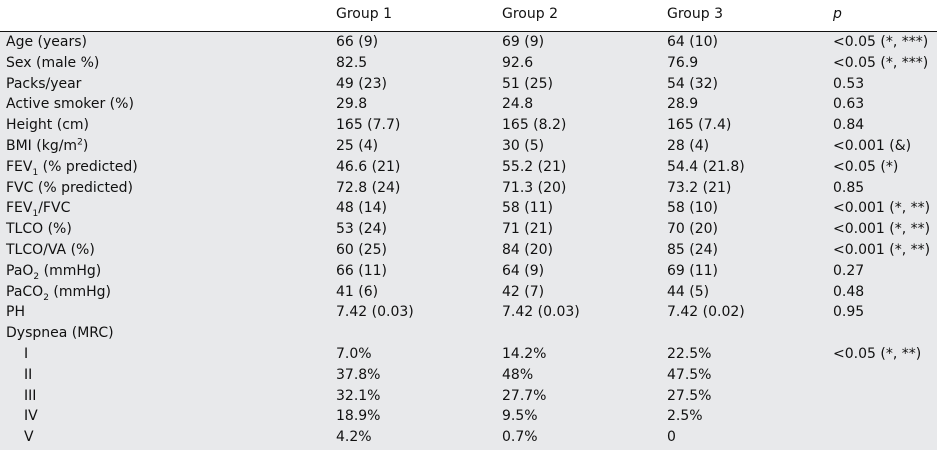  I want to click on cell-g2: 71.3 (20), so click(534, 187).